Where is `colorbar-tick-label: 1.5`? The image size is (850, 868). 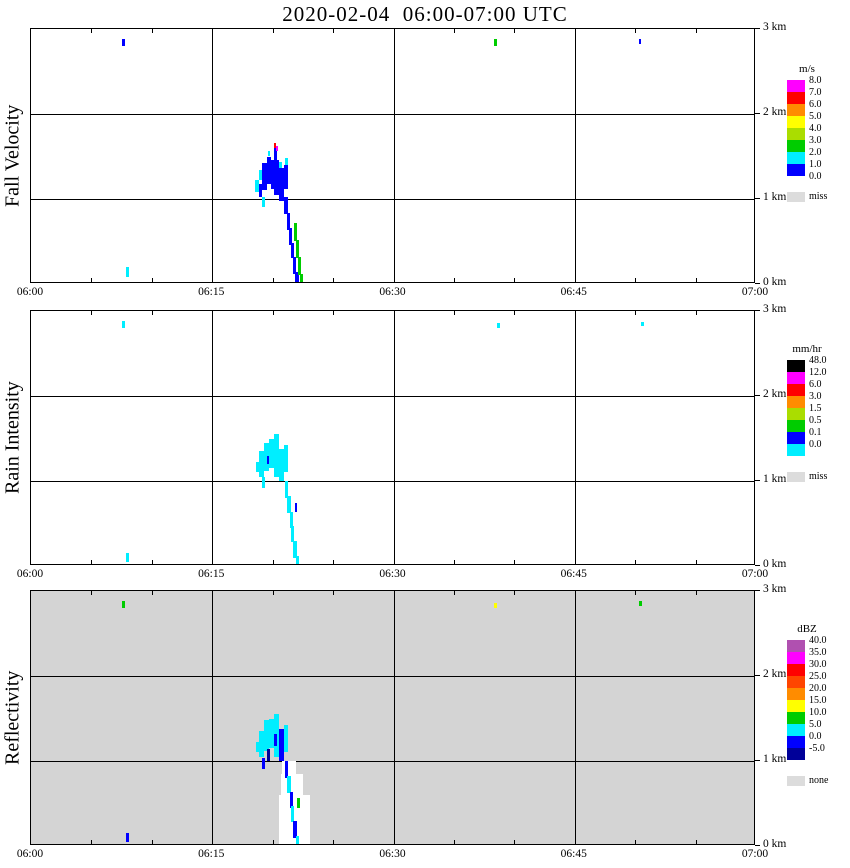 colorbar-tick-label: 1.5 is located at coordinates (815, 408).